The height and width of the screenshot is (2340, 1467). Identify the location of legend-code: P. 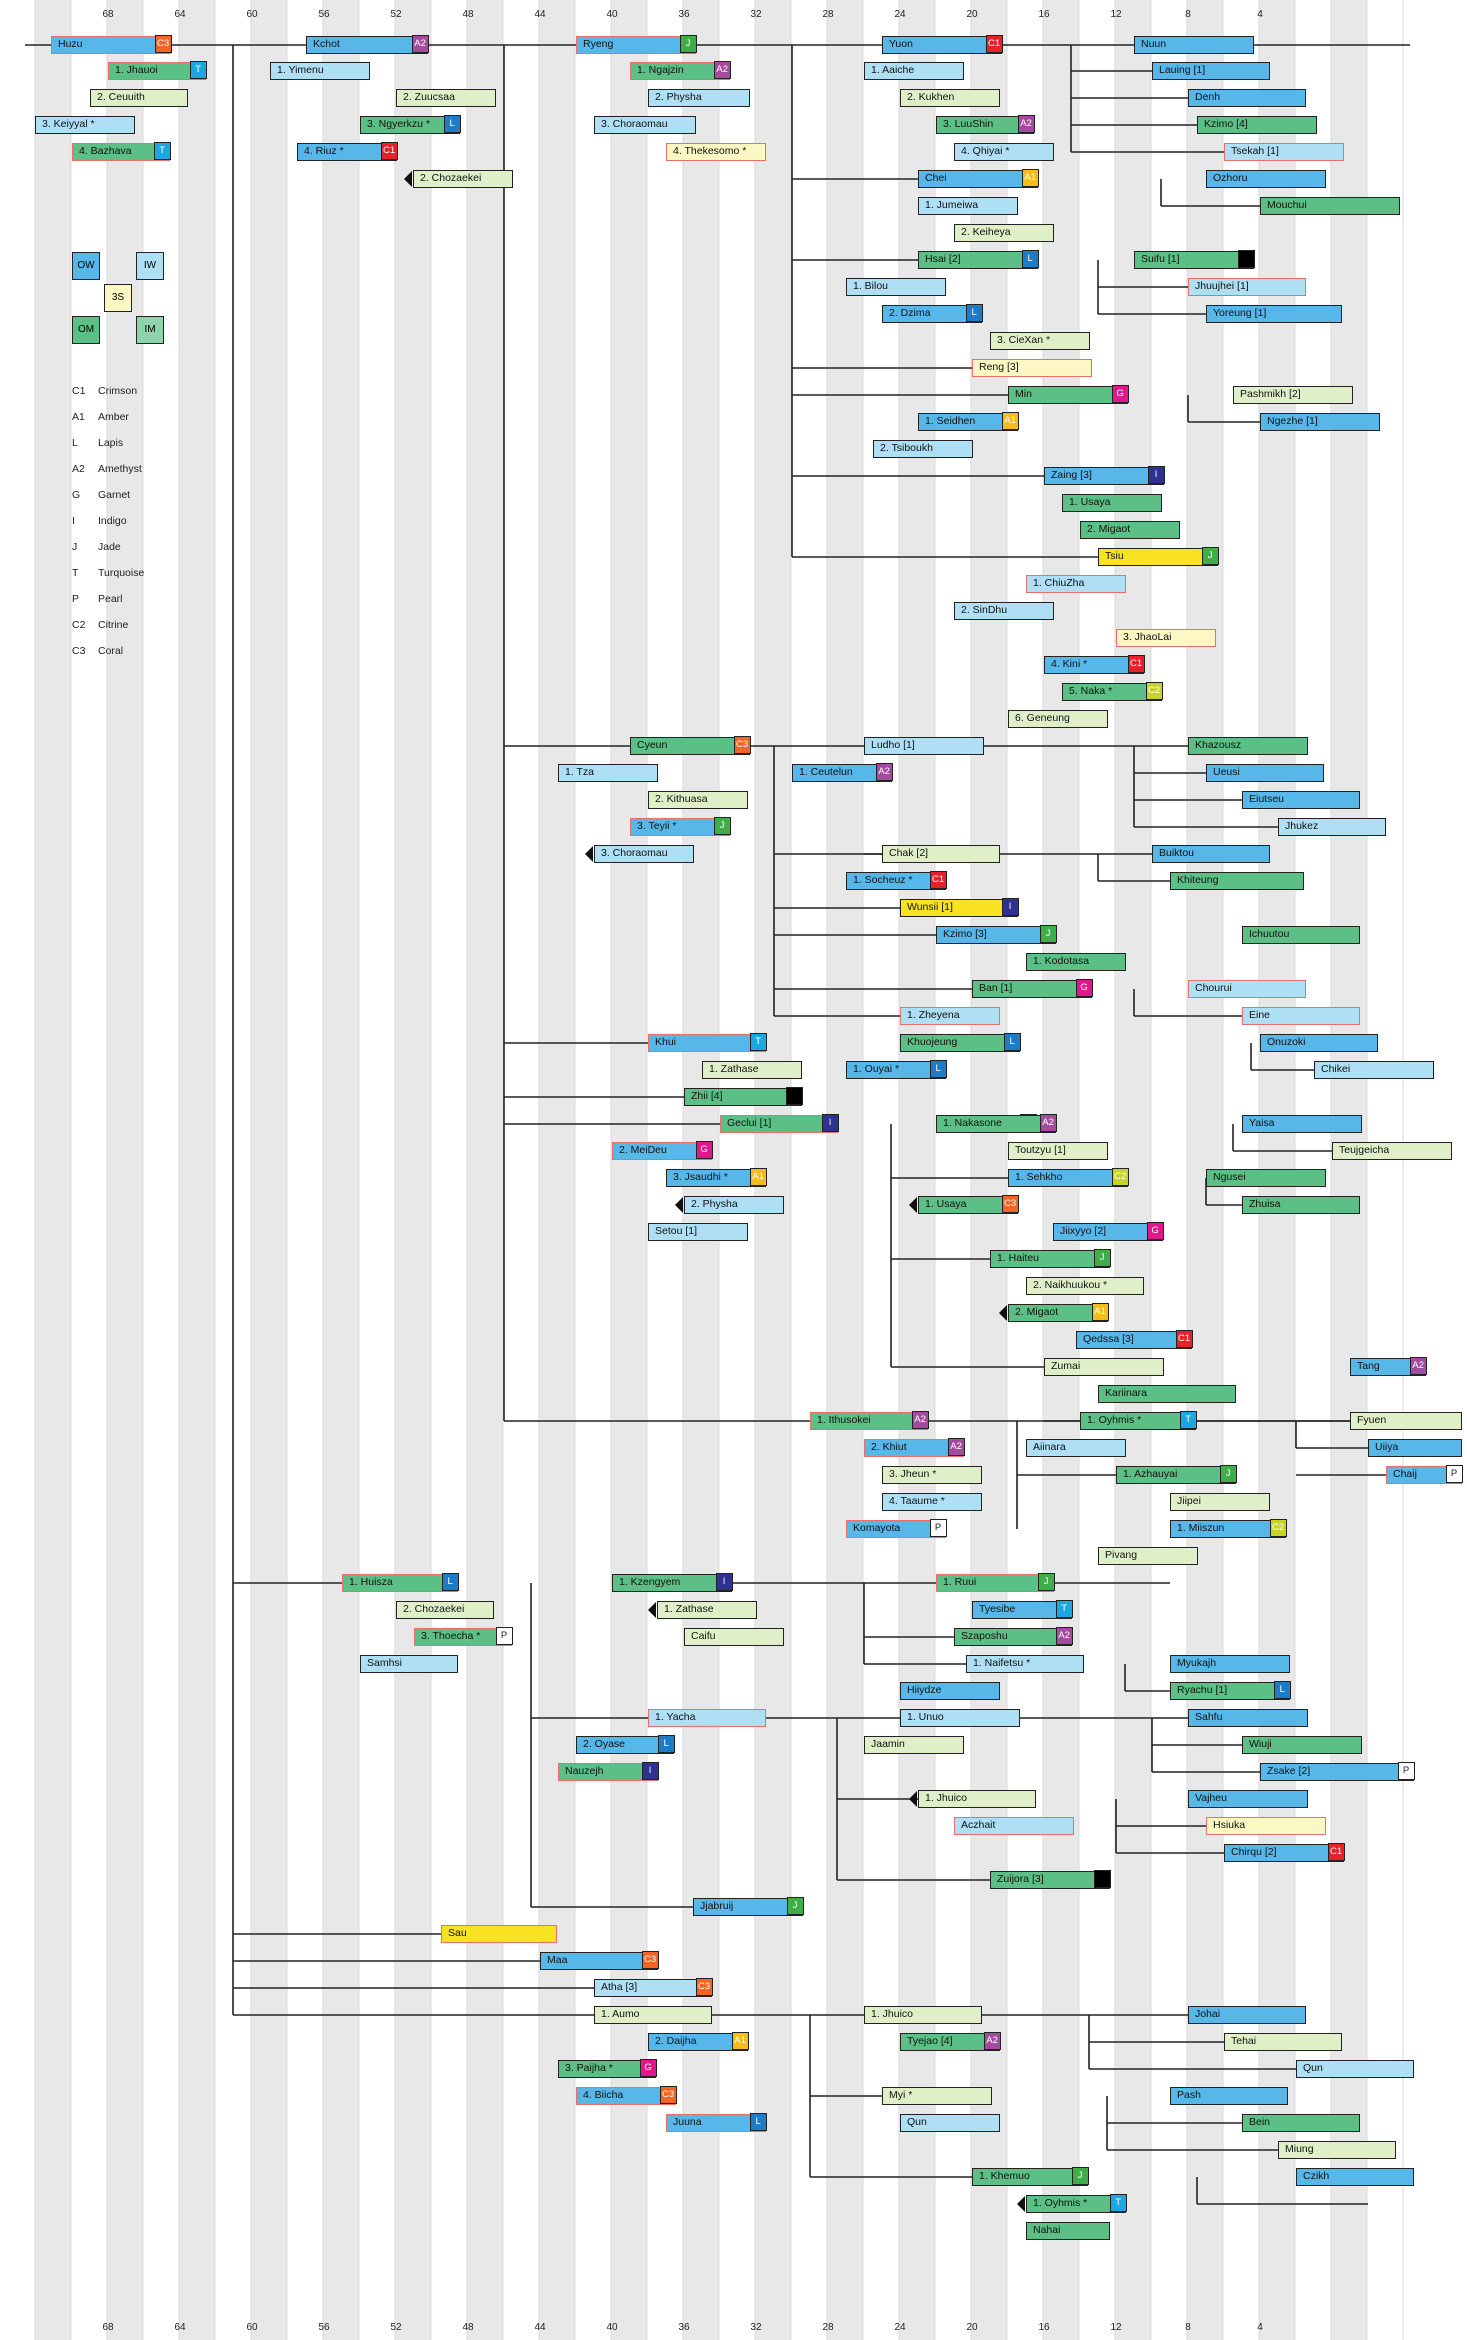
(76, 599).